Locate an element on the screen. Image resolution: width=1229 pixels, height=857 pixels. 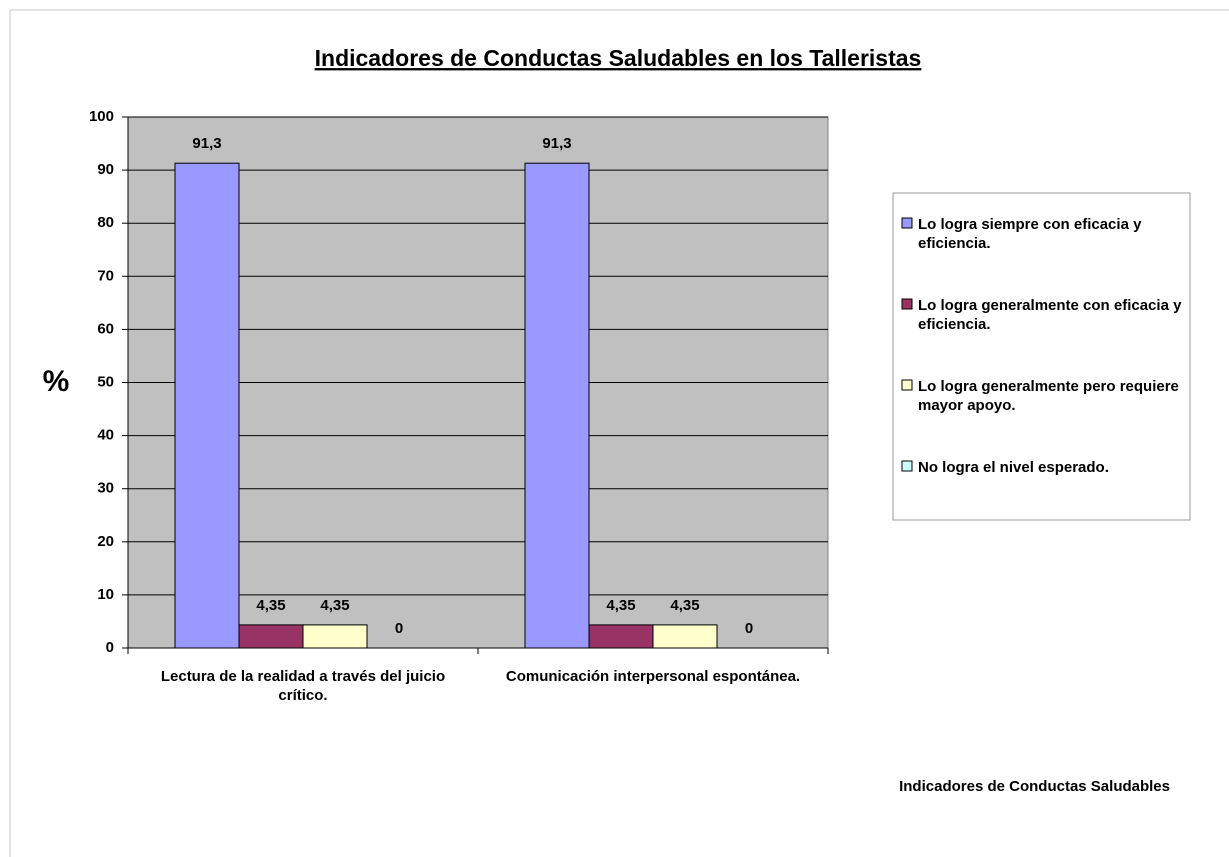
legend-label: No logra el nivel esperado. is located at coordinates (1013, 467).